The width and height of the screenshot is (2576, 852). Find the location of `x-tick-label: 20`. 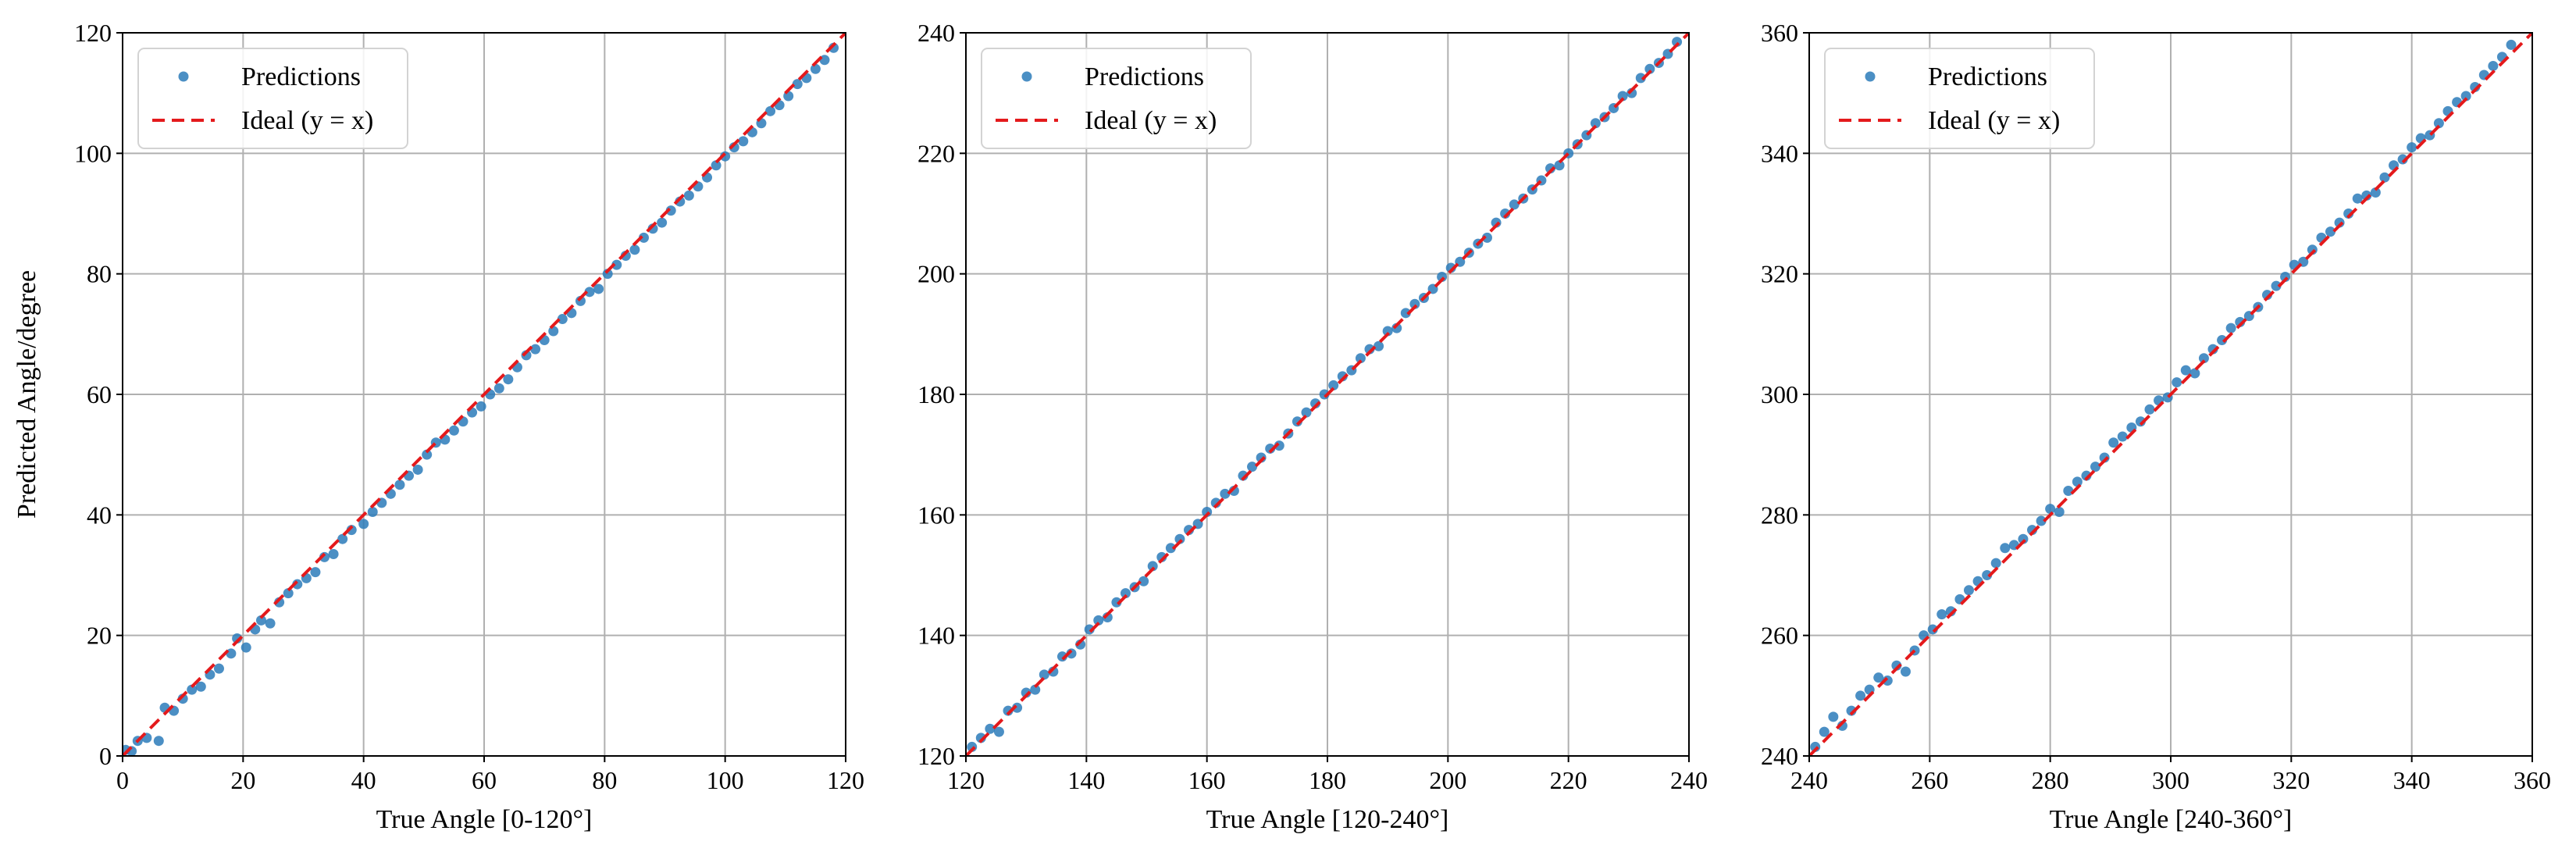

x-tick-label: 20 is located at coordinates (242, 780).